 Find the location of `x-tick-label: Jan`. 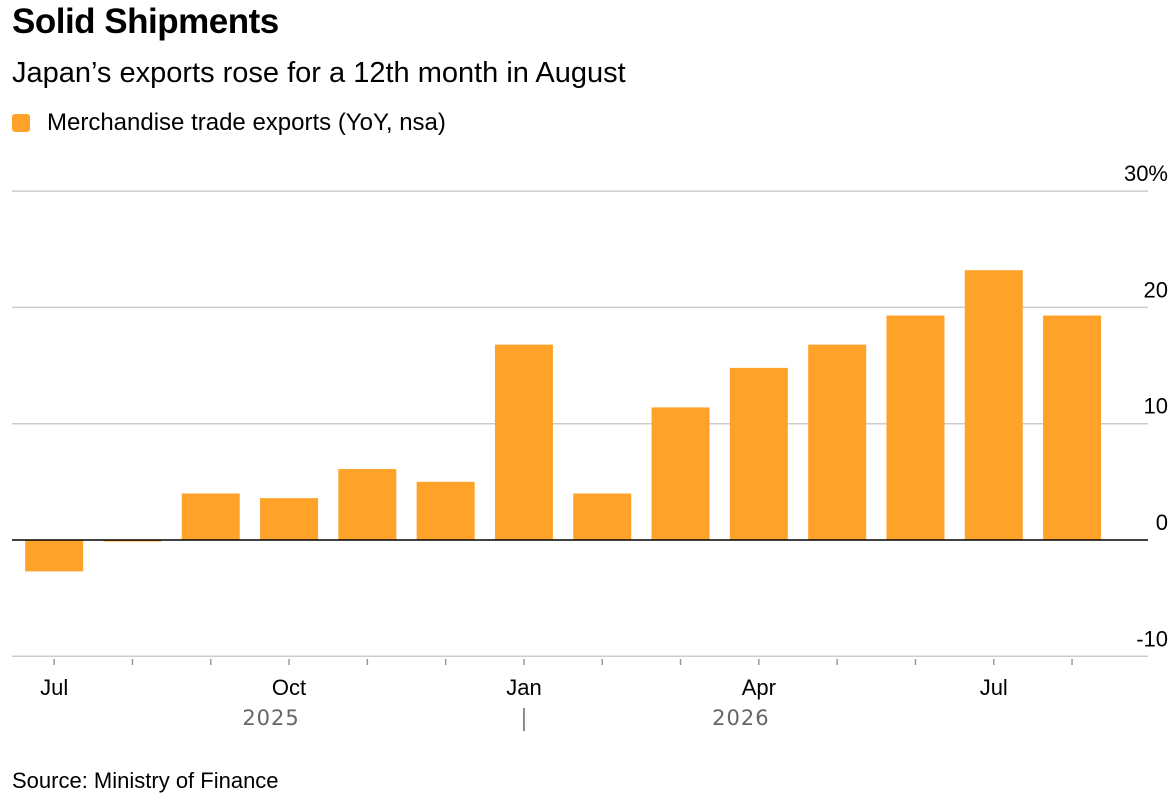

x-tick-label: Jan is located at coordinates (523, 687).